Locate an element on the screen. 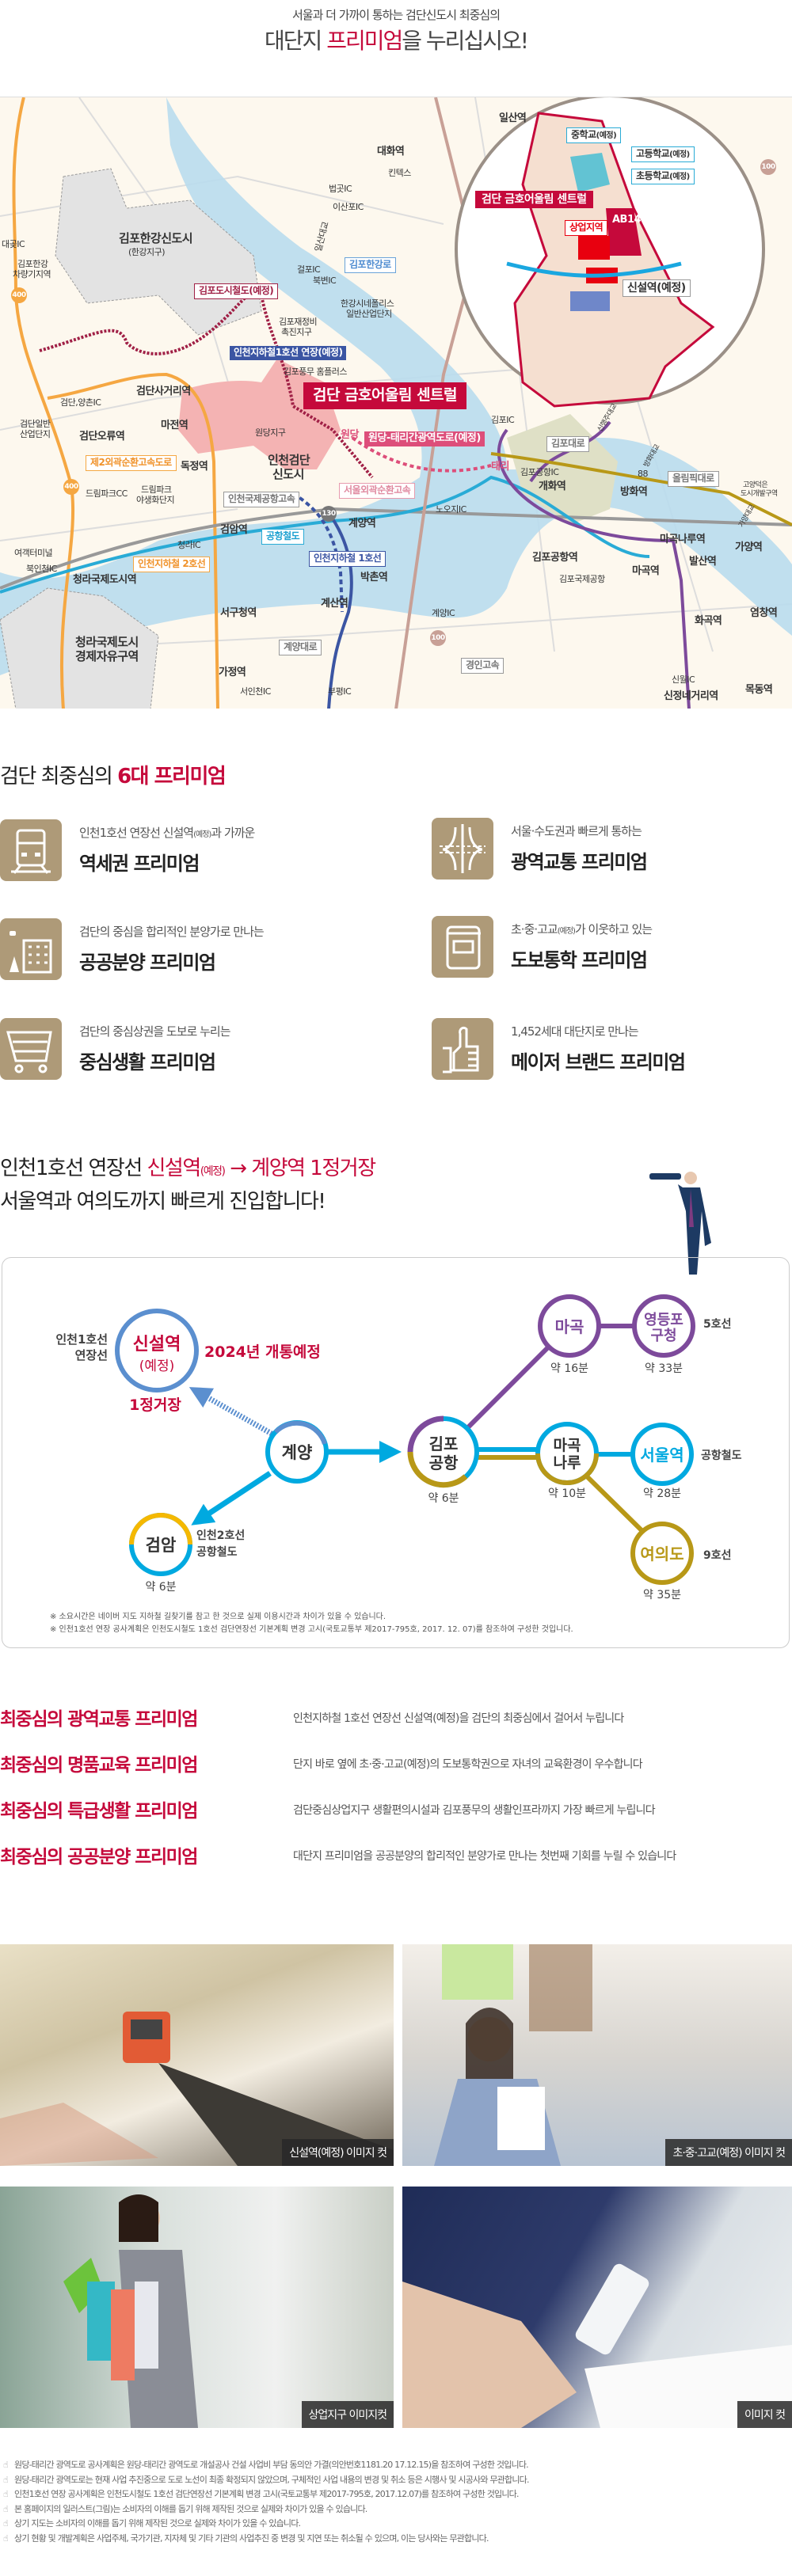 The height and width of the screenshot is (2576, 792). route-text: 서울역 is located at coordinates (661, 1455).